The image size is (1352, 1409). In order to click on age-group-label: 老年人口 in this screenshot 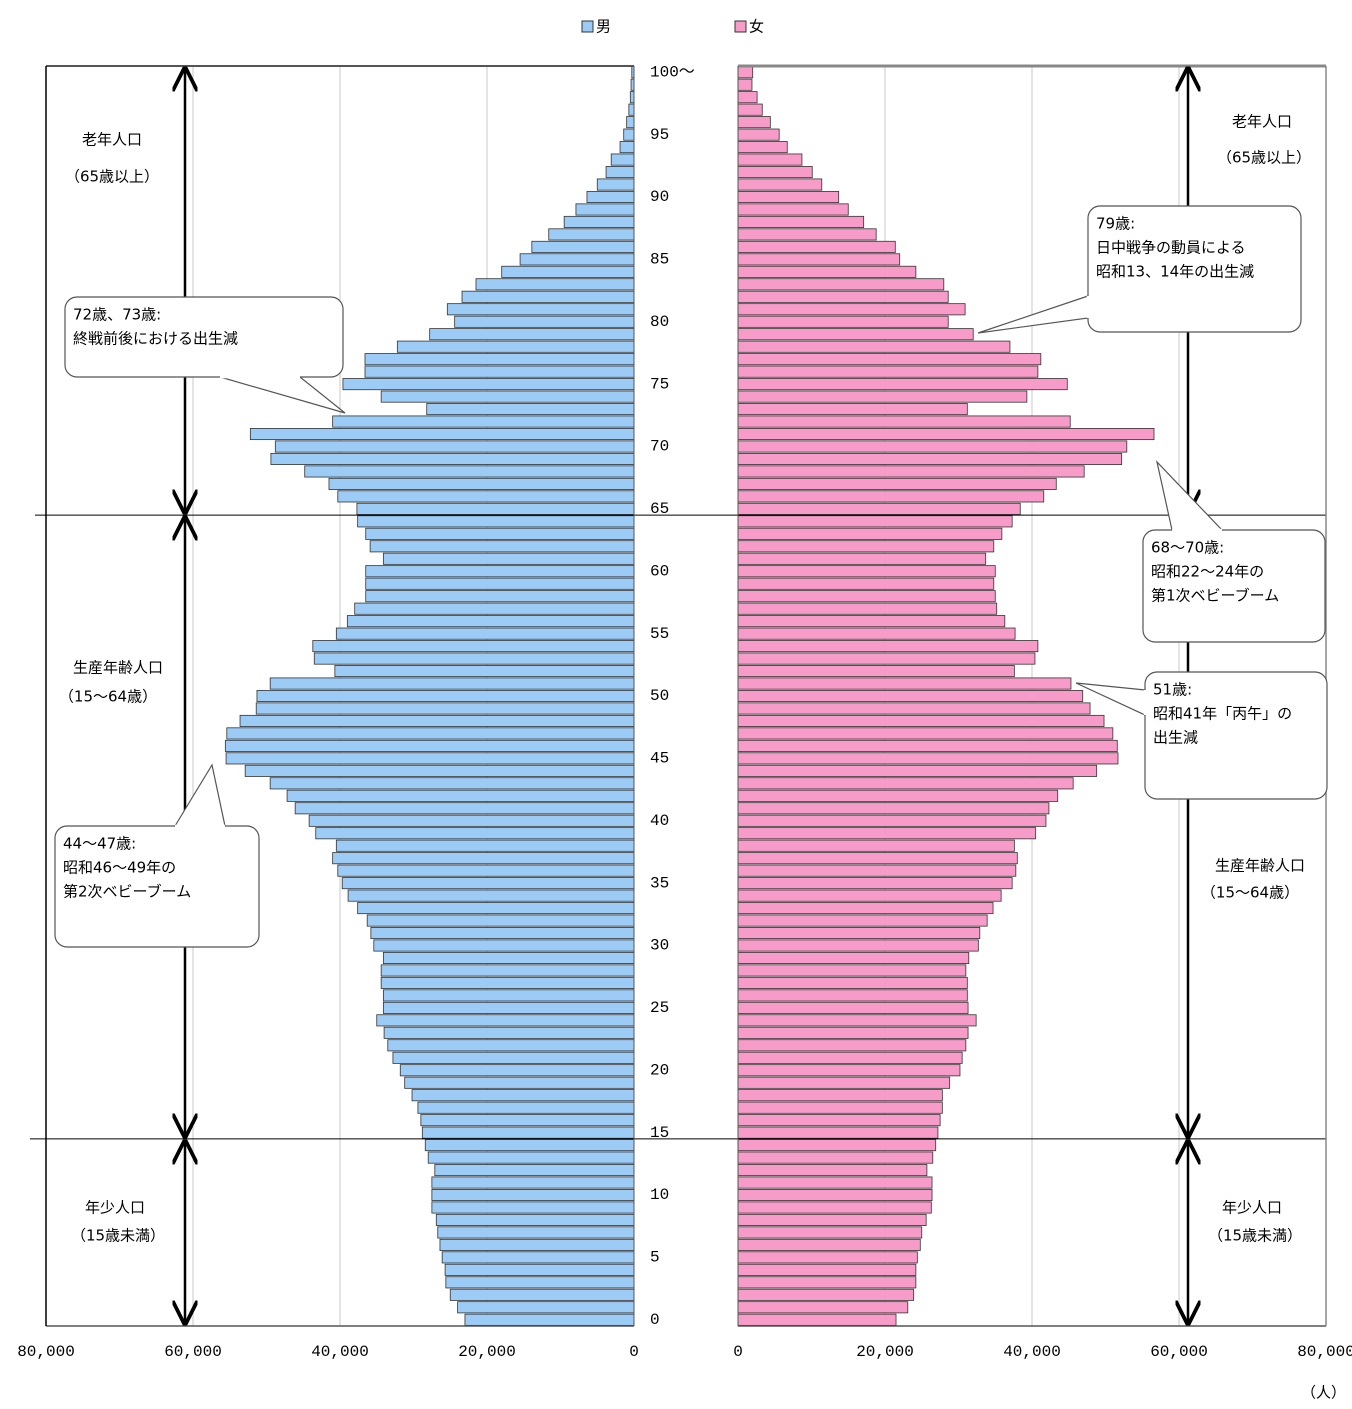, I will do `click(1262, 122)`.